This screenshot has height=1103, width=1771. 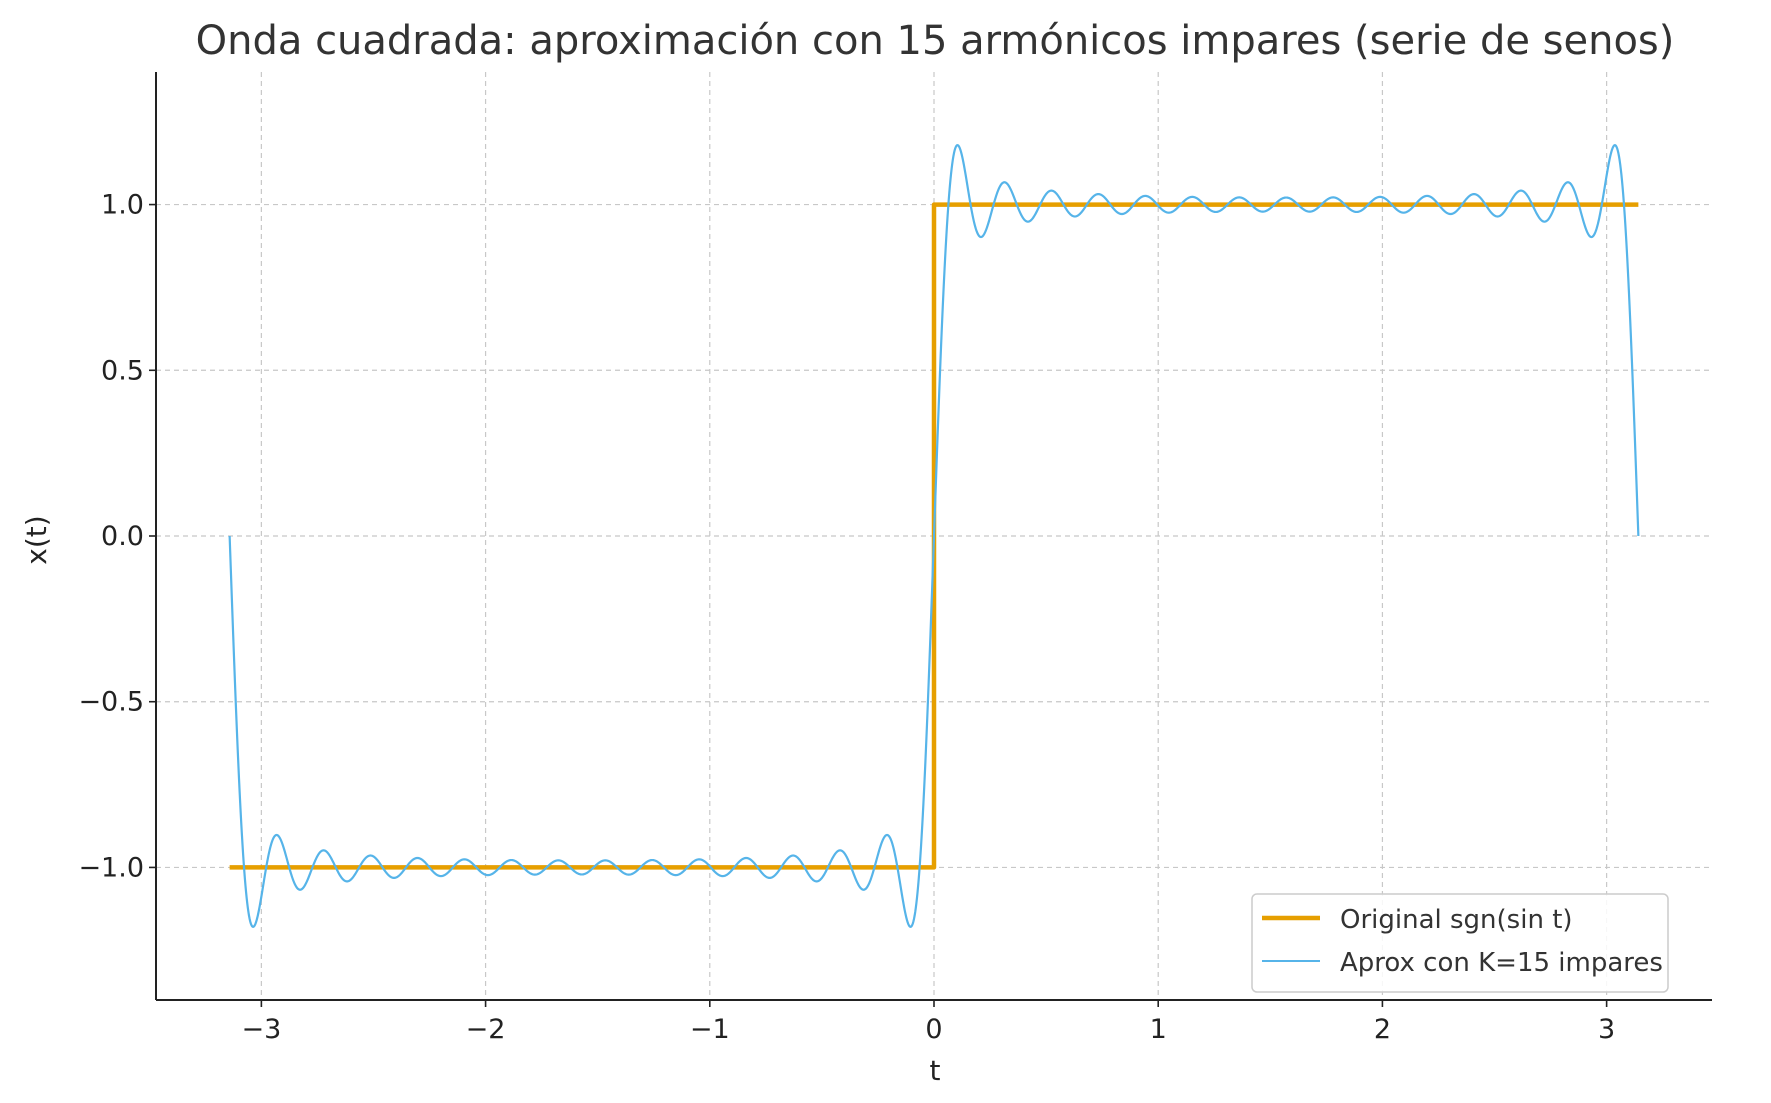 What do you see at coordinates (933, 1029) in the screenshot?
I see `x-tick-label: 0` at bounding box center [933, 1029].